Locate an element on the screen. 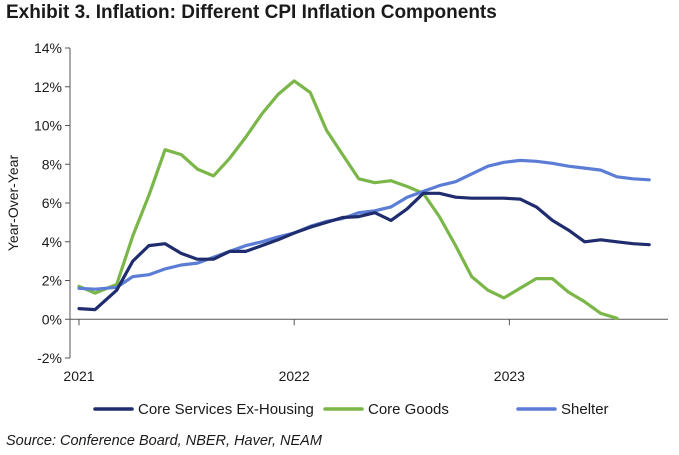 The height and width of the screenshot is (455, 679). y-tick-label: 8% is located at coordinates (52, 164).